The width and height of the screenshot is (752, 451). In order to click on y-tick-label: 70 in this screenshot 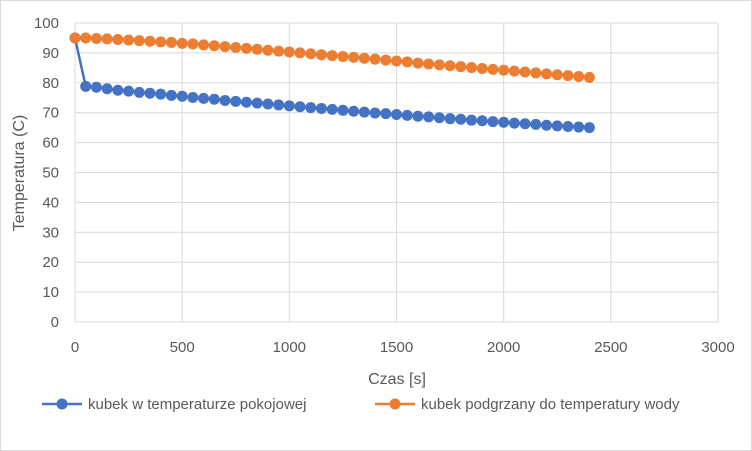, I will do `click(50, 113)`.